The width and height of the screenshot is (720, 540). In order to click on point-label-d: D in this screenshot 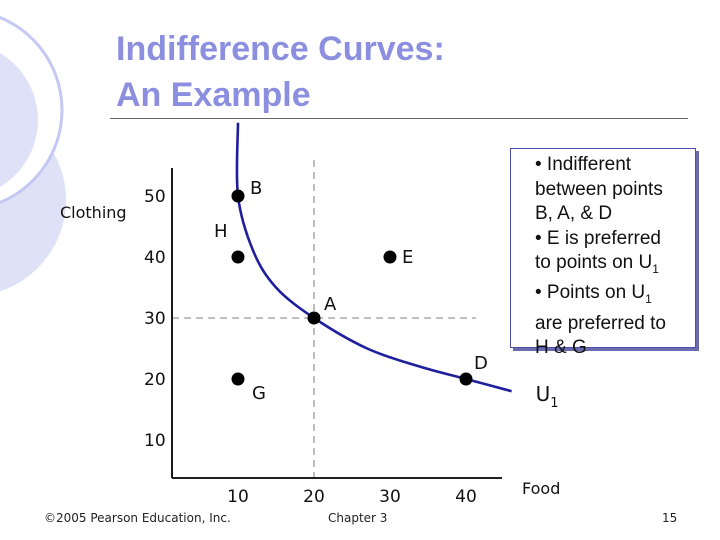, I will do `click(481, 363)`.